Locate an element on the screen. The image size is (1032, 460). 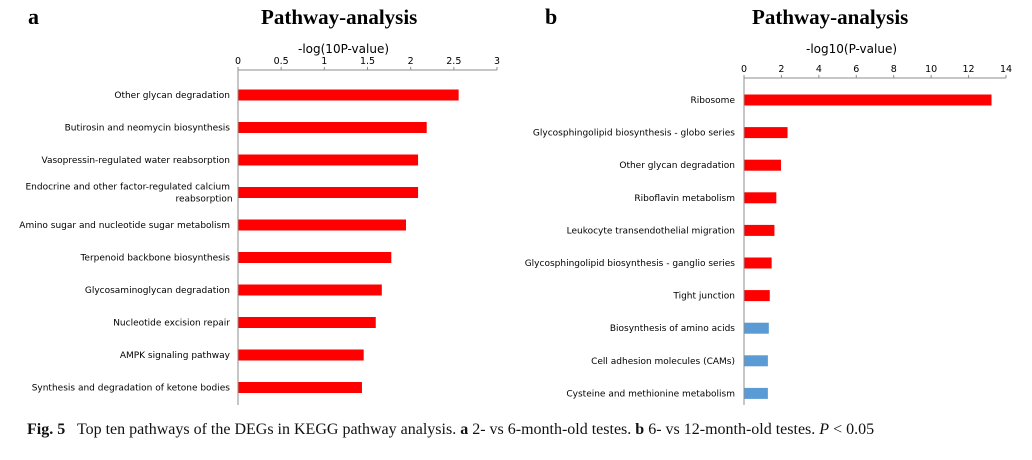
chart-b-tick-label: 14 is located at coordinates (1006, 69).